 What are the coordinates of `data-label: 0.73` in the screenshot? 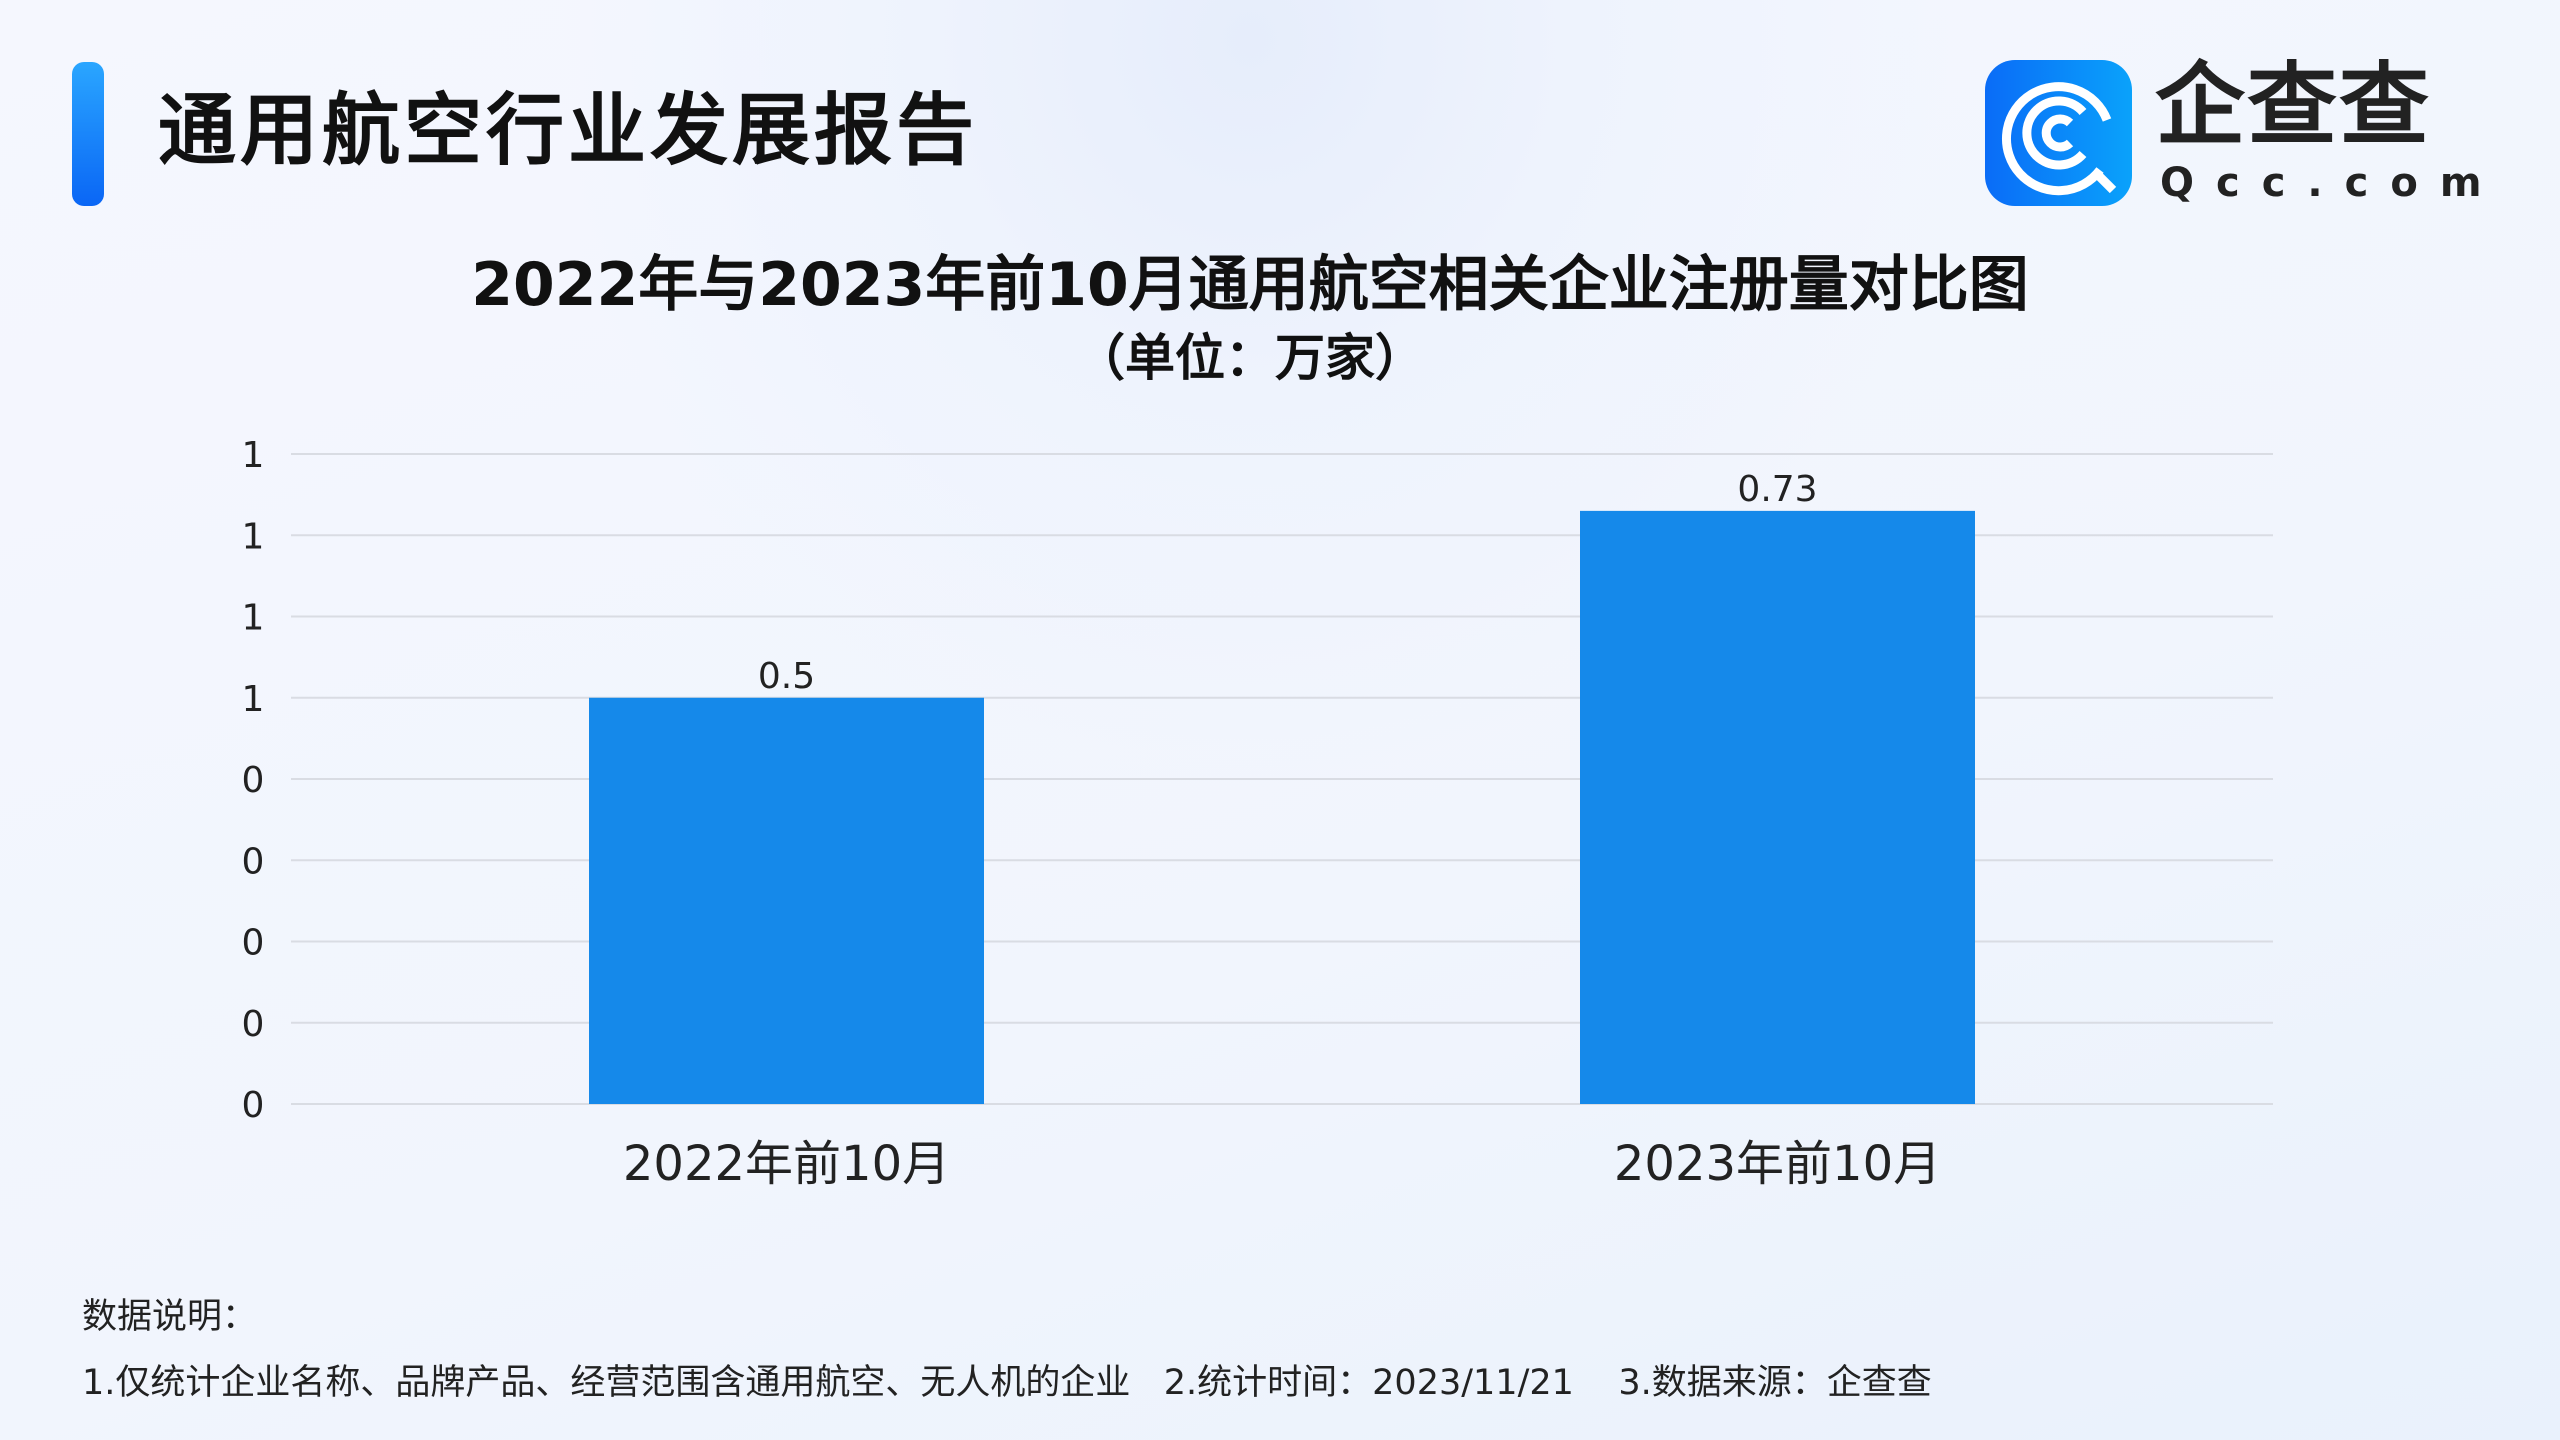 It's located at (1777, 489).